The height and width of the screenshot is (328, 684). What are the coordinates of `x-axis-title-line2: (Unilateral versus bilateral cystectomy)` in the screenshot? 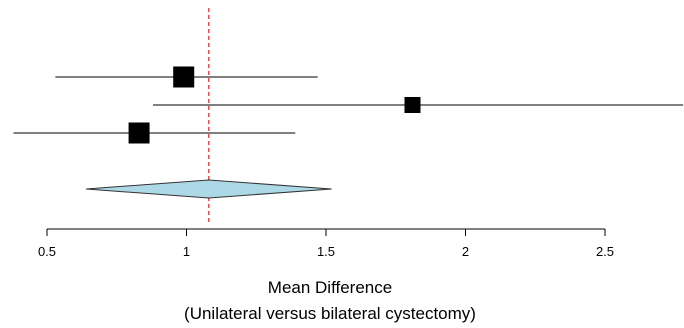 It's located at (330, 313).